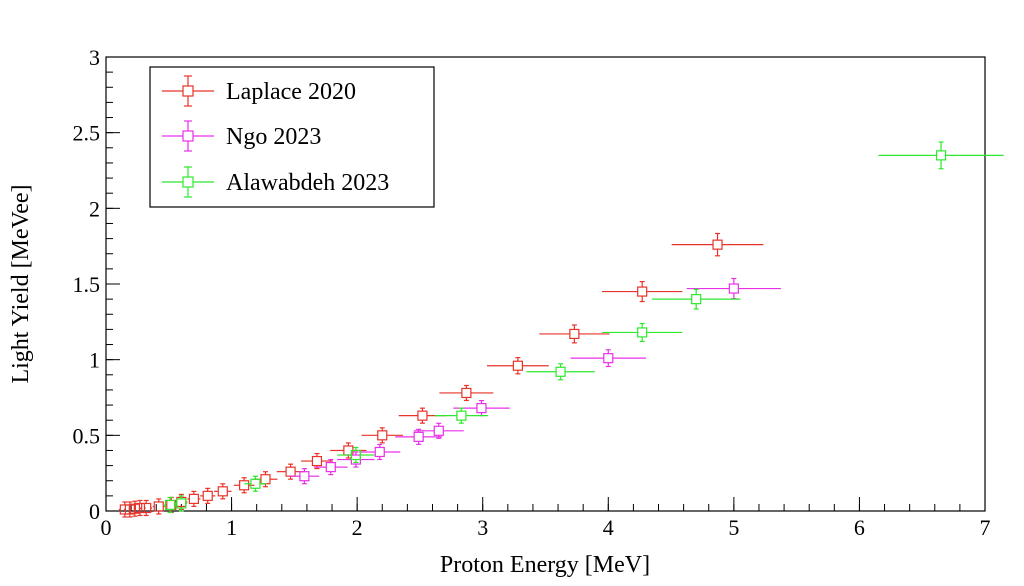 Image resolution: width=1024 pixels, height=586 pixels. I want to click on x-tick-label: 1, so click(231, 527).